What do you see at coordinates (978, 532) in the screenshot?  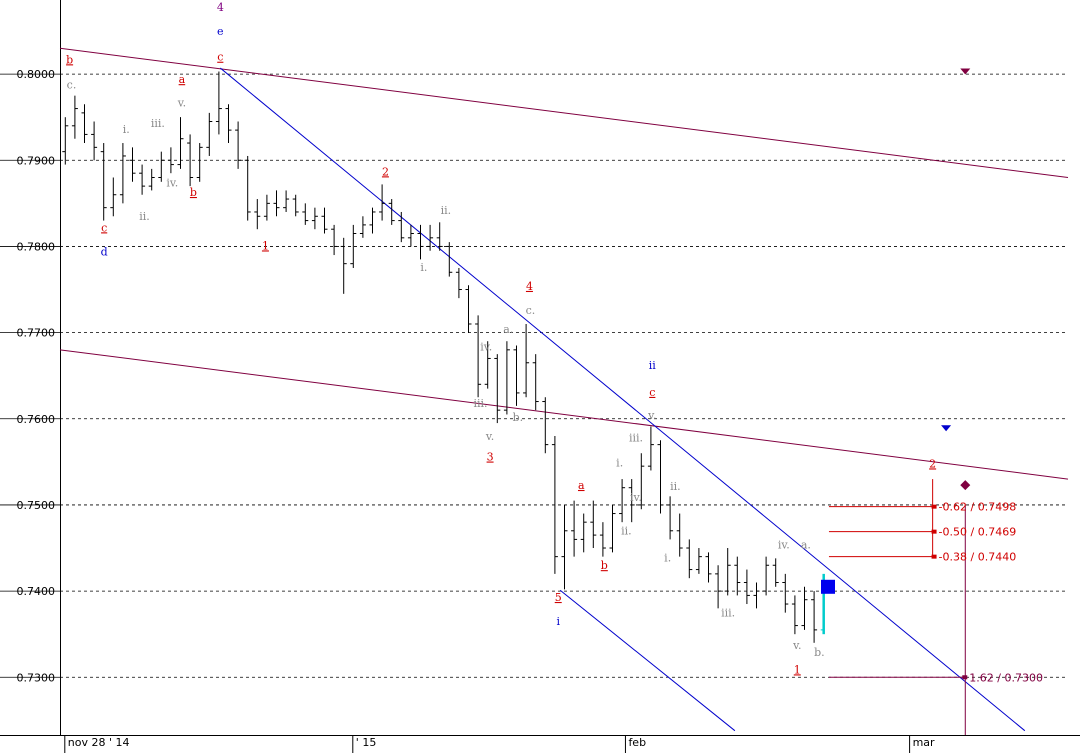 I see `fib-label: -0.50 / 0.7469` at bounding box center [978, 532].